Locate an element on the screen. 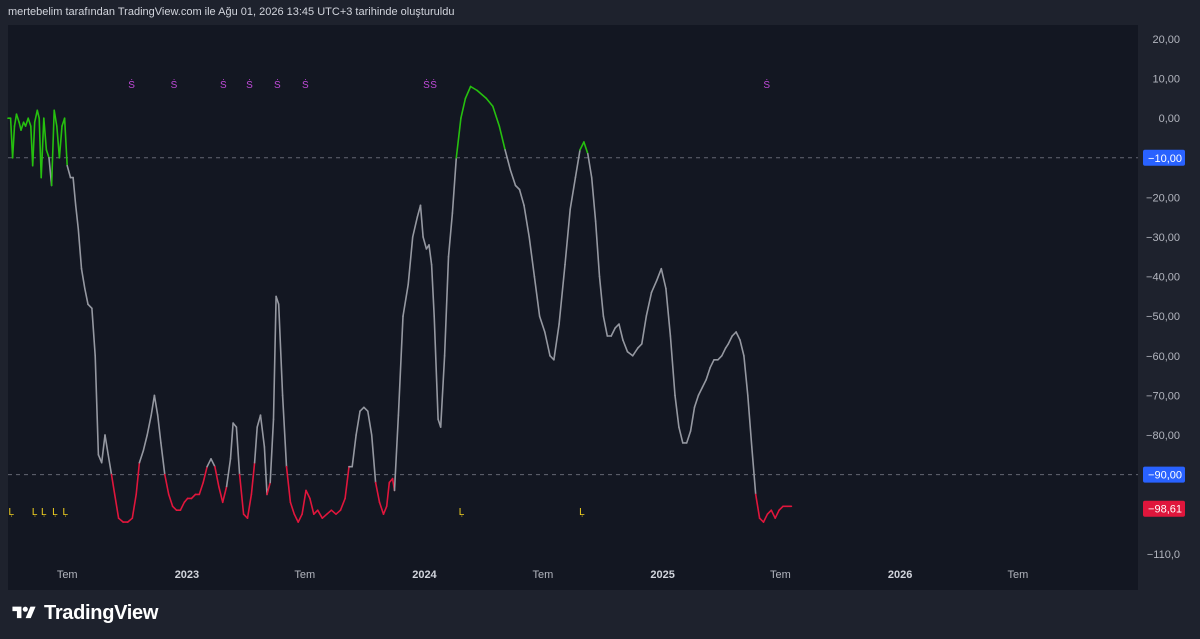 The width and height of the screenshot is (1200, 639). last-value-badge: −98,61 is located at coordinates (1165, 510).